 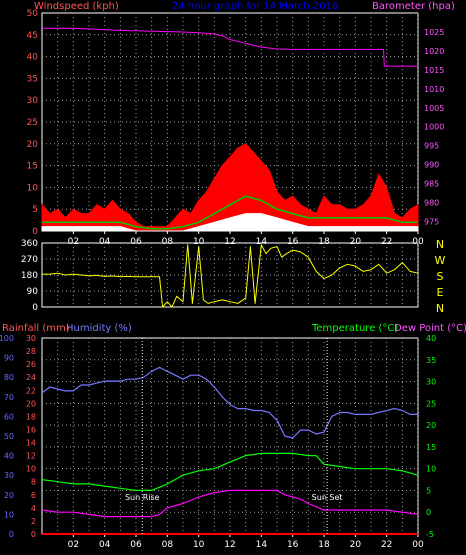 What do you see at coordinates (31, 390) in the screenshot?
I see `rainfall-tick-label: 22` at bounding box center [31, 390].